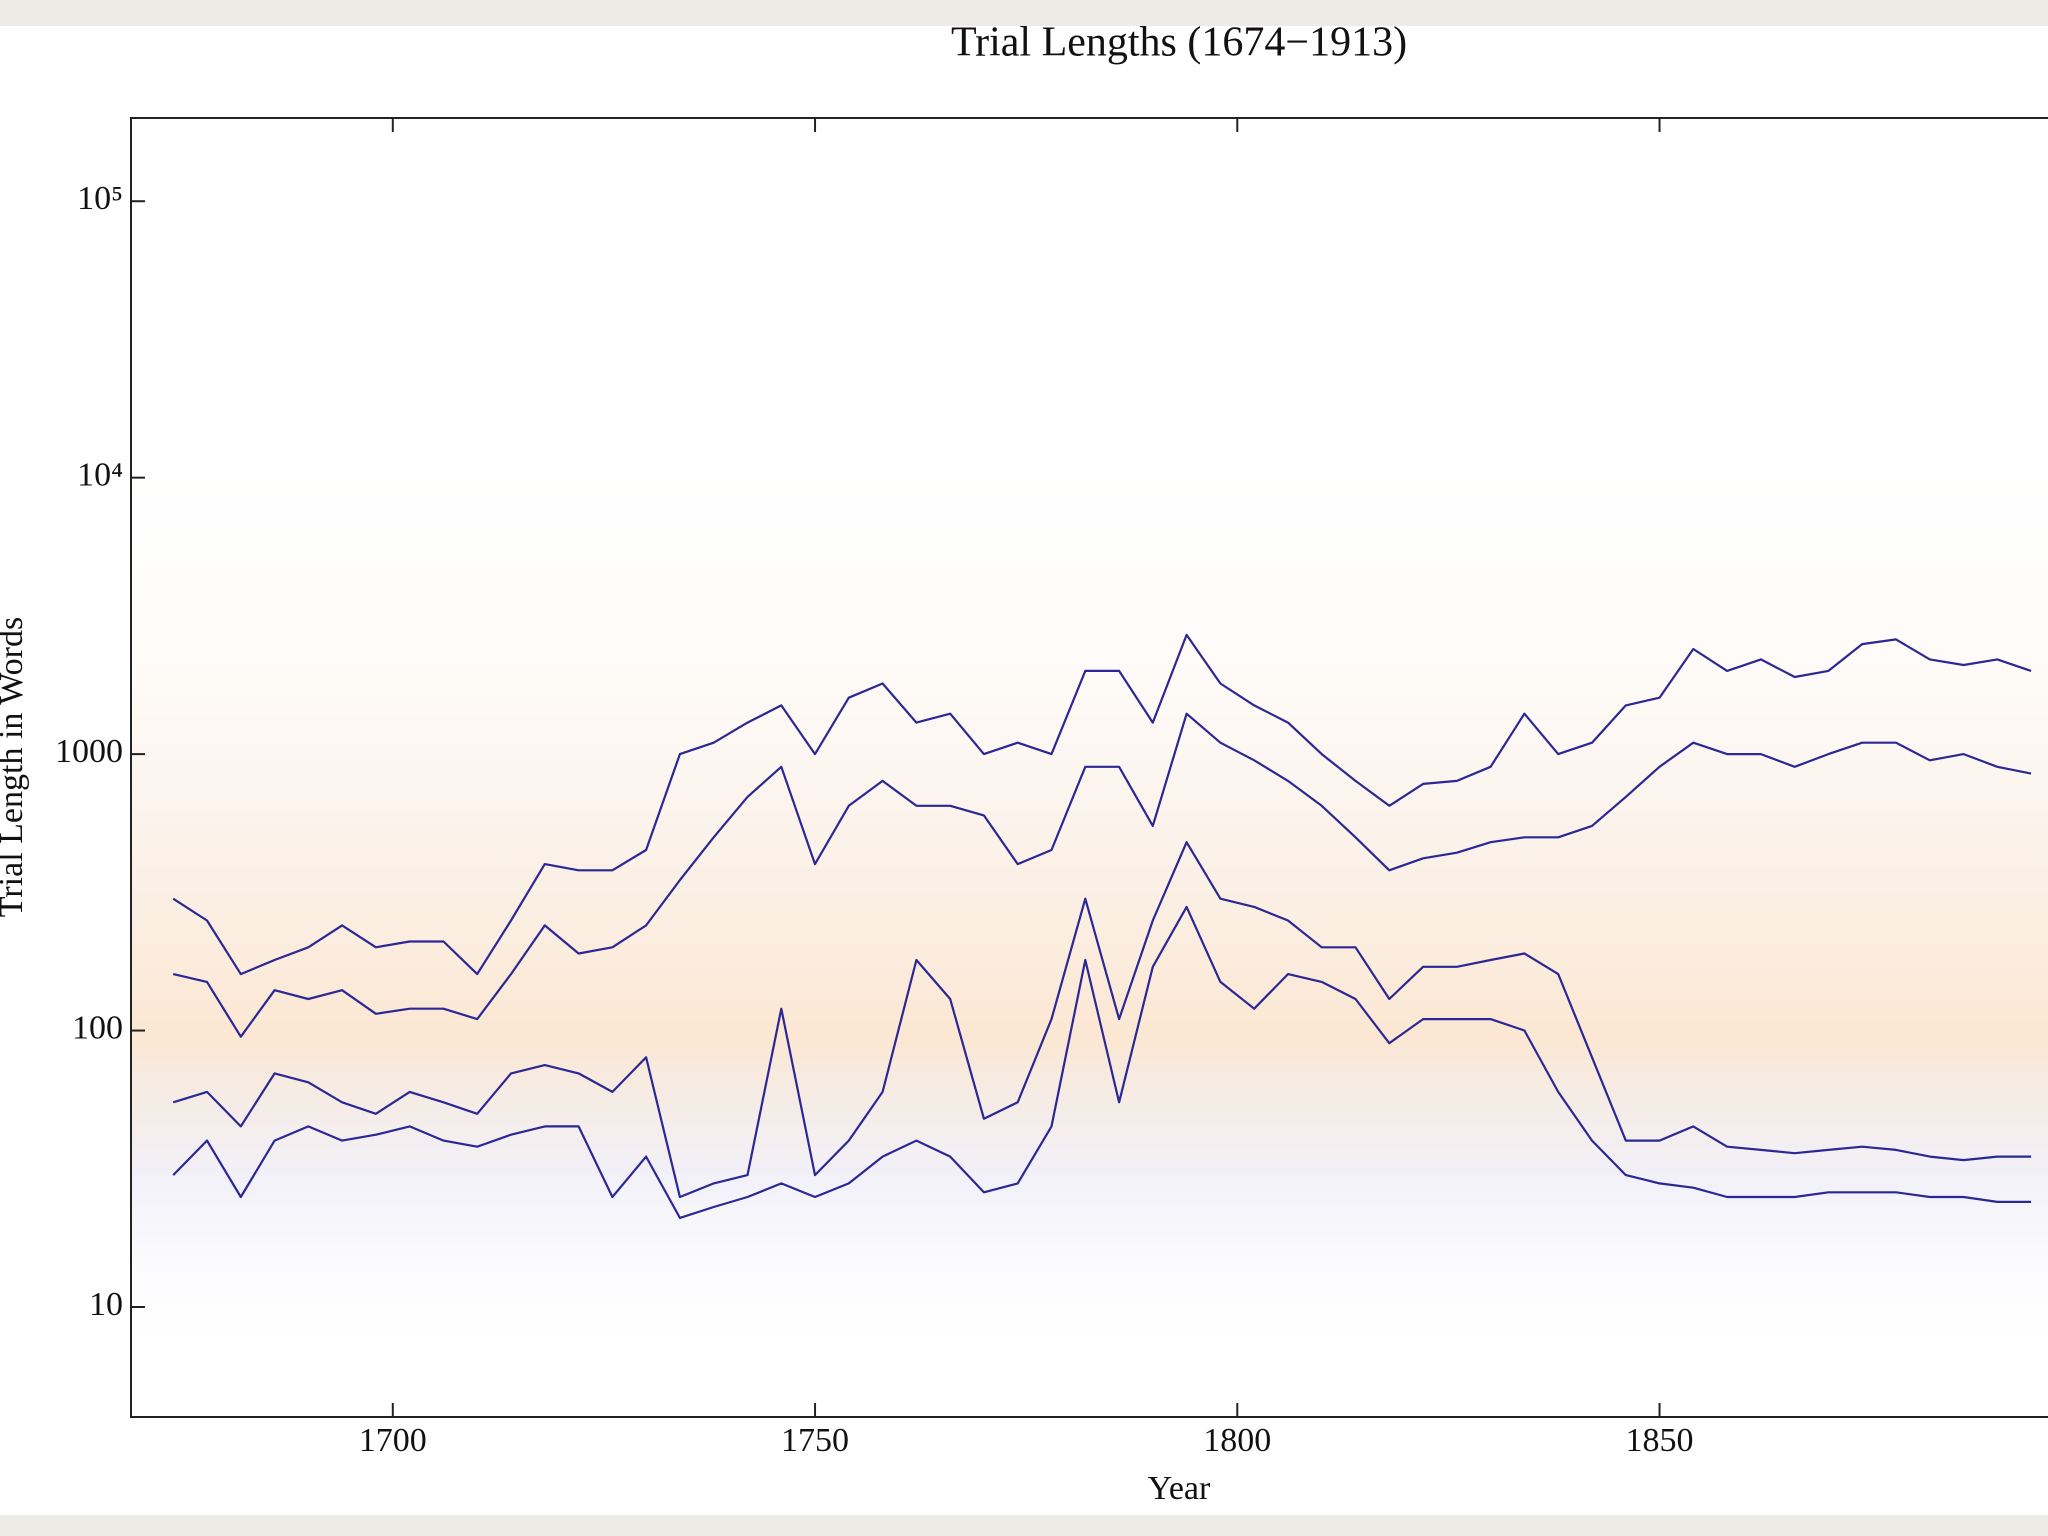 The image size is (2048, 1536). I want to click on x-tick-label: 1750, so click(815, 1440).